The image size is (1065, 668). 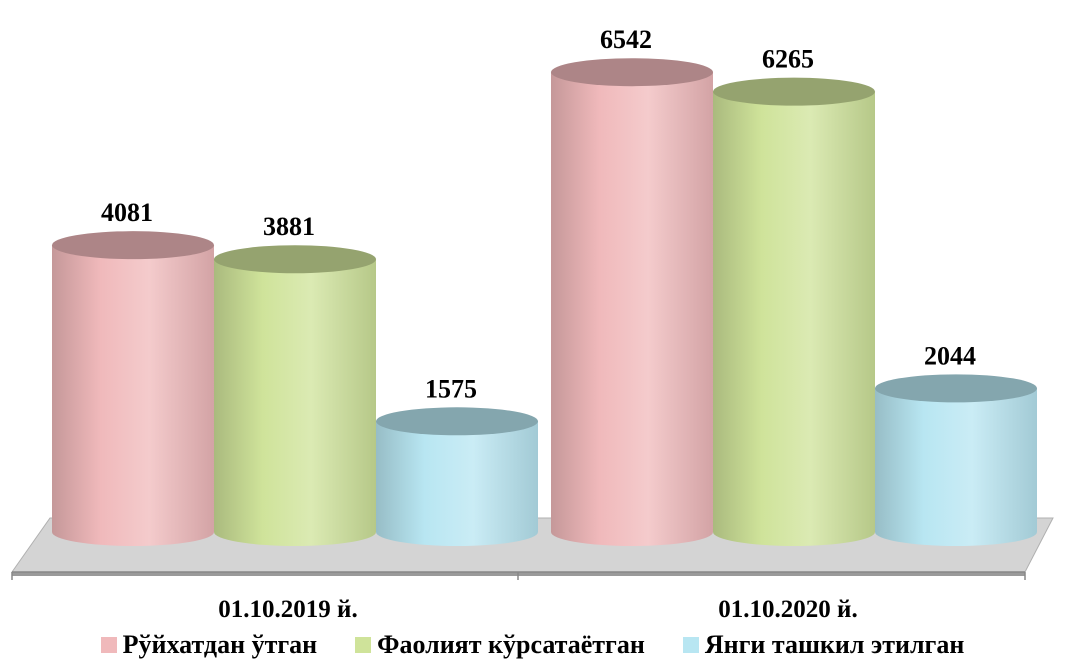 What do you see at coordinates (289, 226) in the screenshot?
I see `data-label: 3881` at bounding box center [289, 226].